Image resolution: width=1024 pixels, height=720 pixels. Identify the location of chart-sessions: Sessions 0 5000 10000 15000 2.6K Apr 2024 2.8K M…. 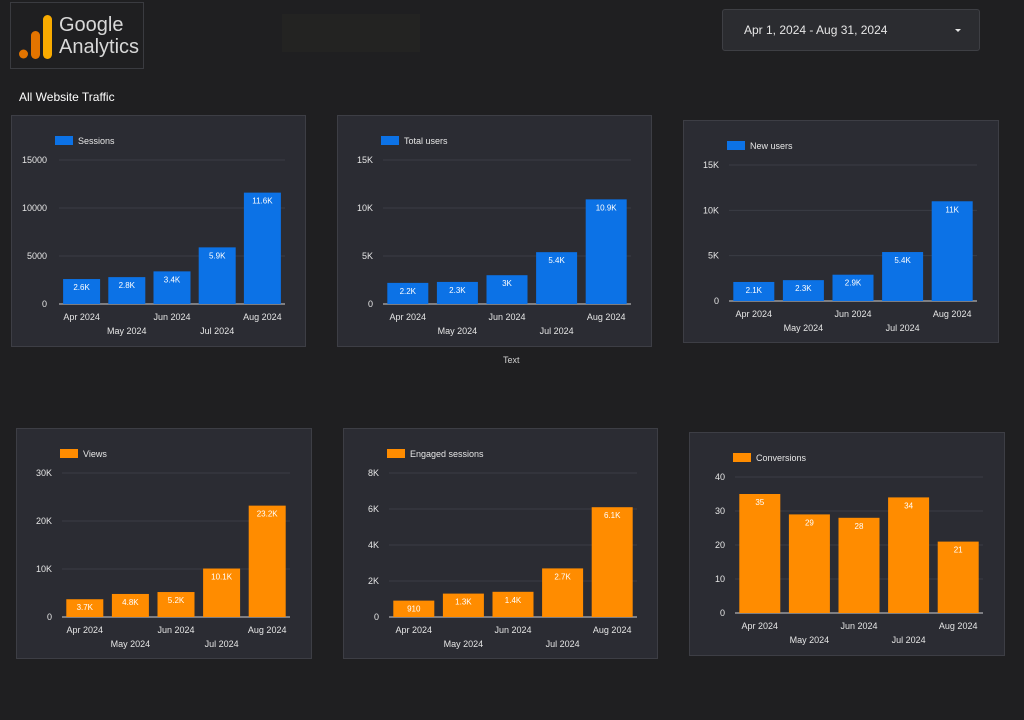
(158, 231).